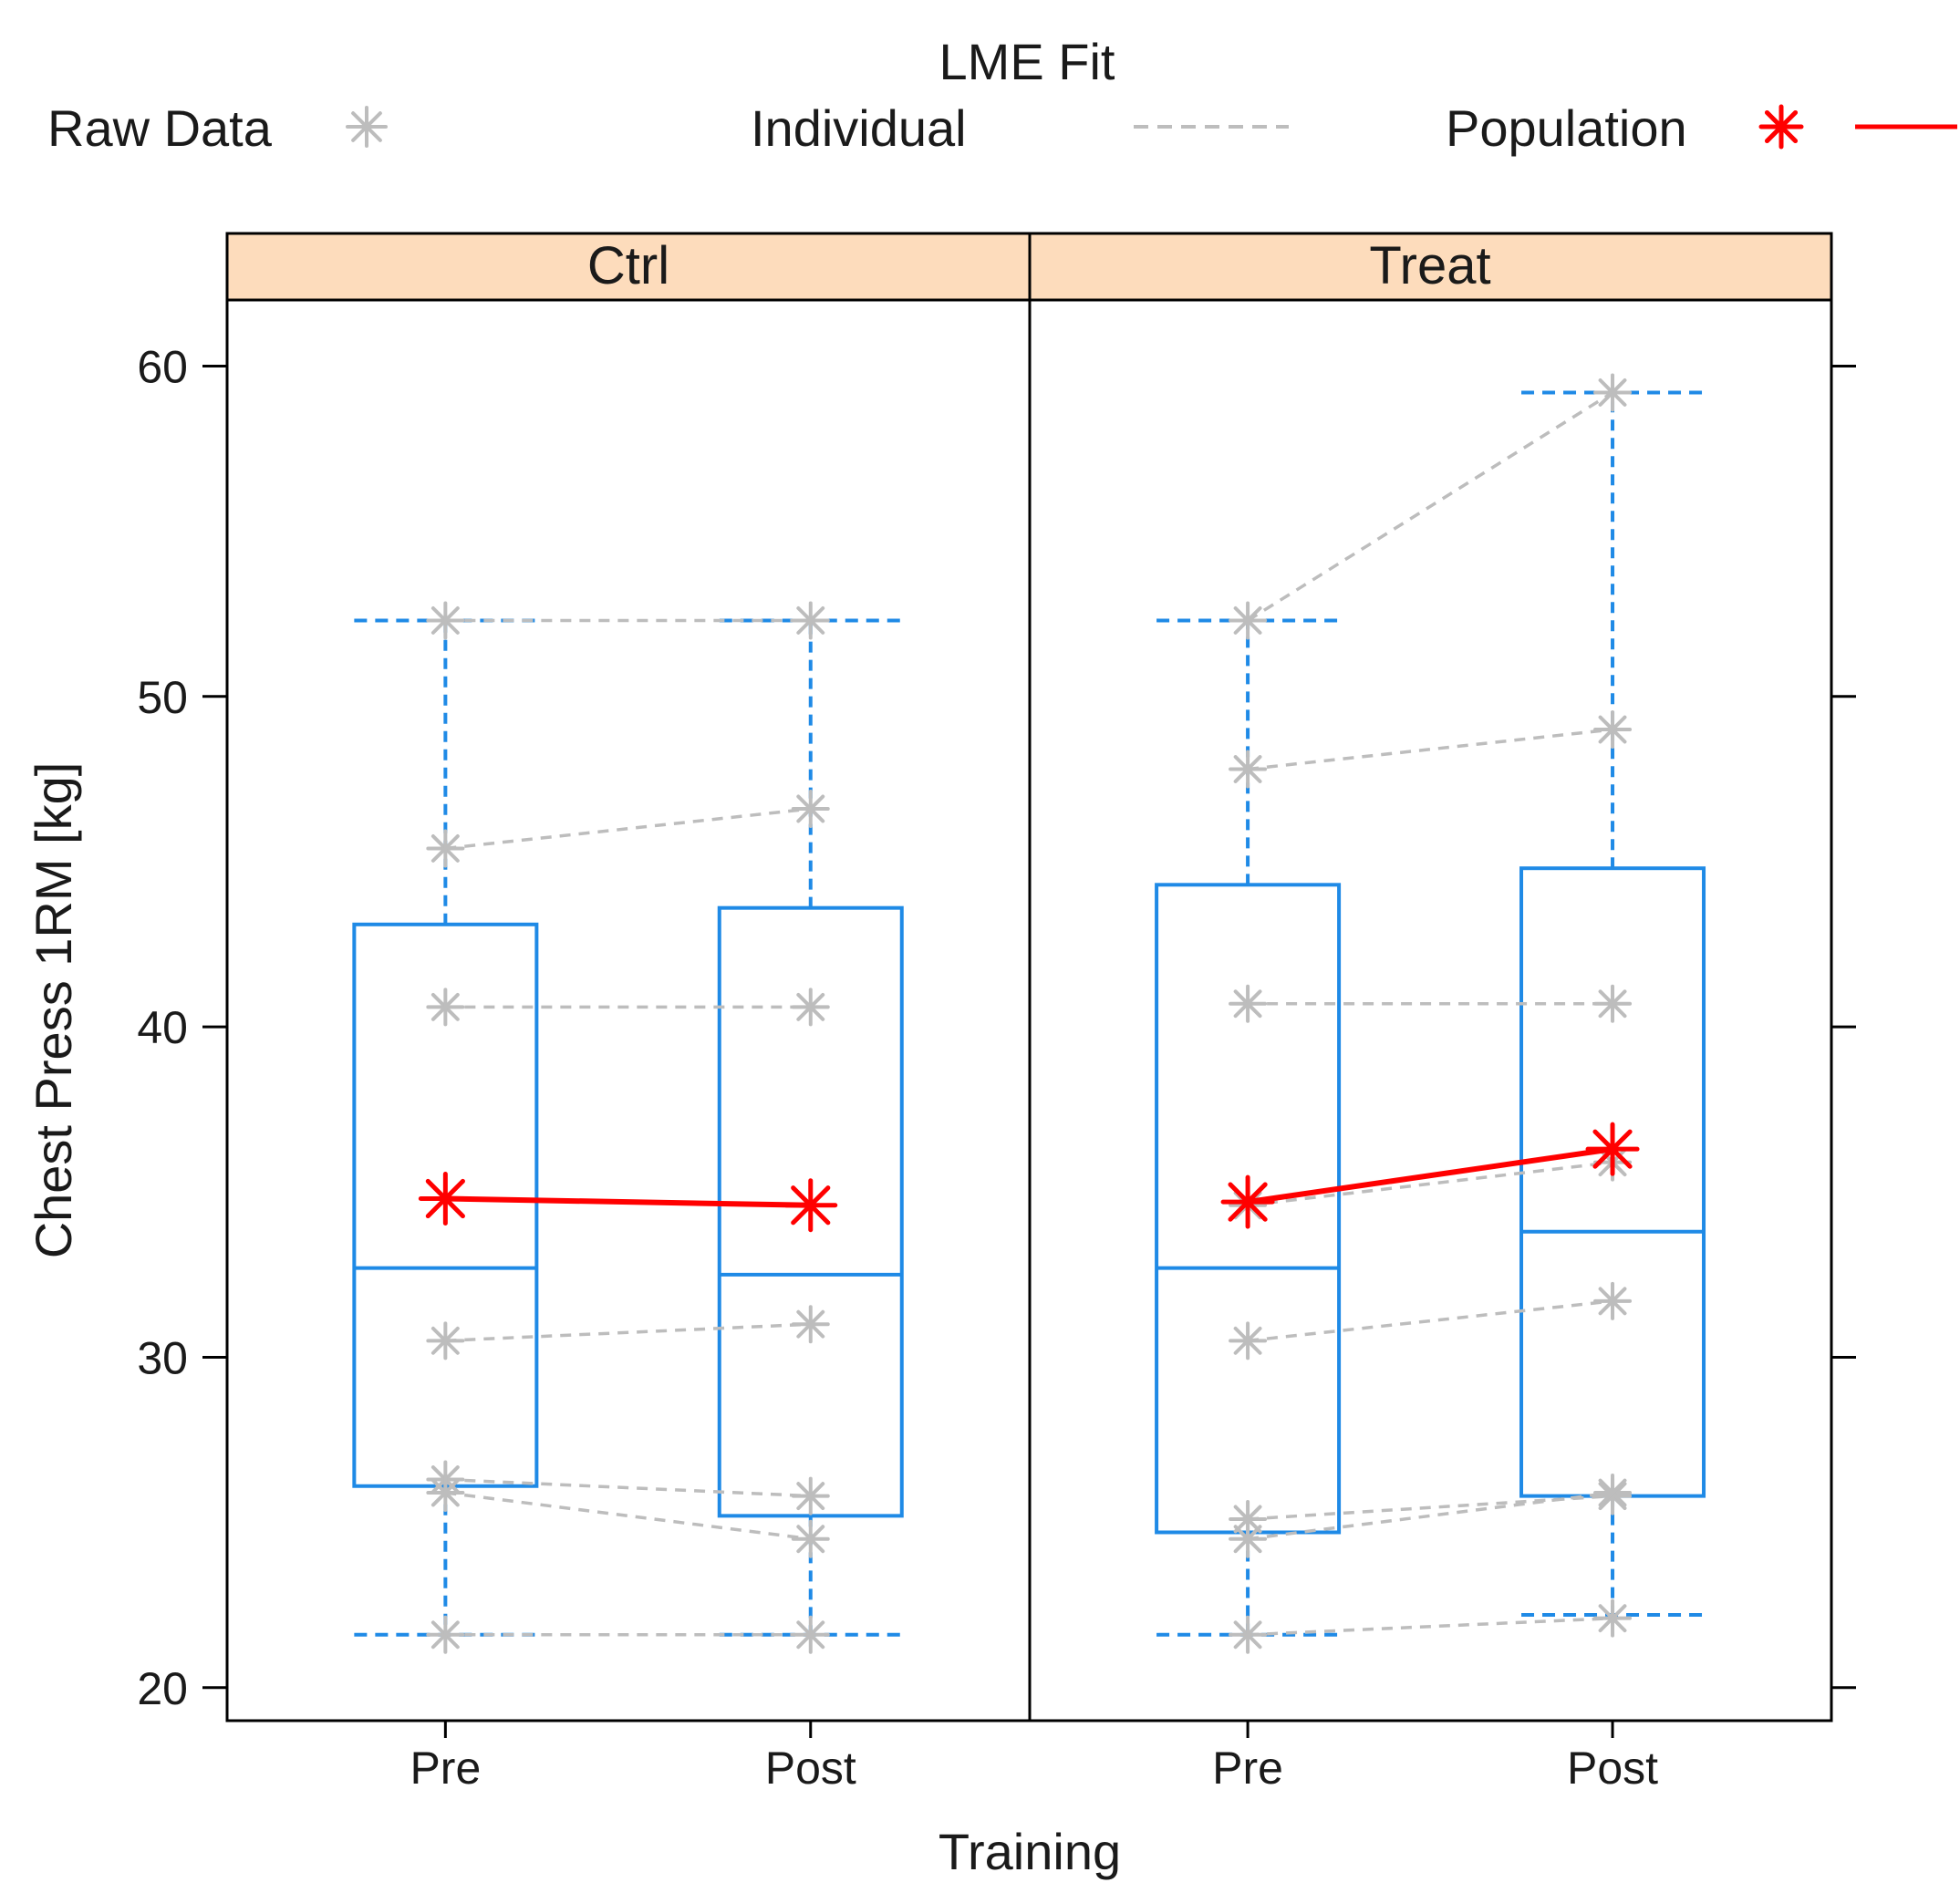  I want to click on x-axis: Pre Post Pre Post, so click(1034, 1757).